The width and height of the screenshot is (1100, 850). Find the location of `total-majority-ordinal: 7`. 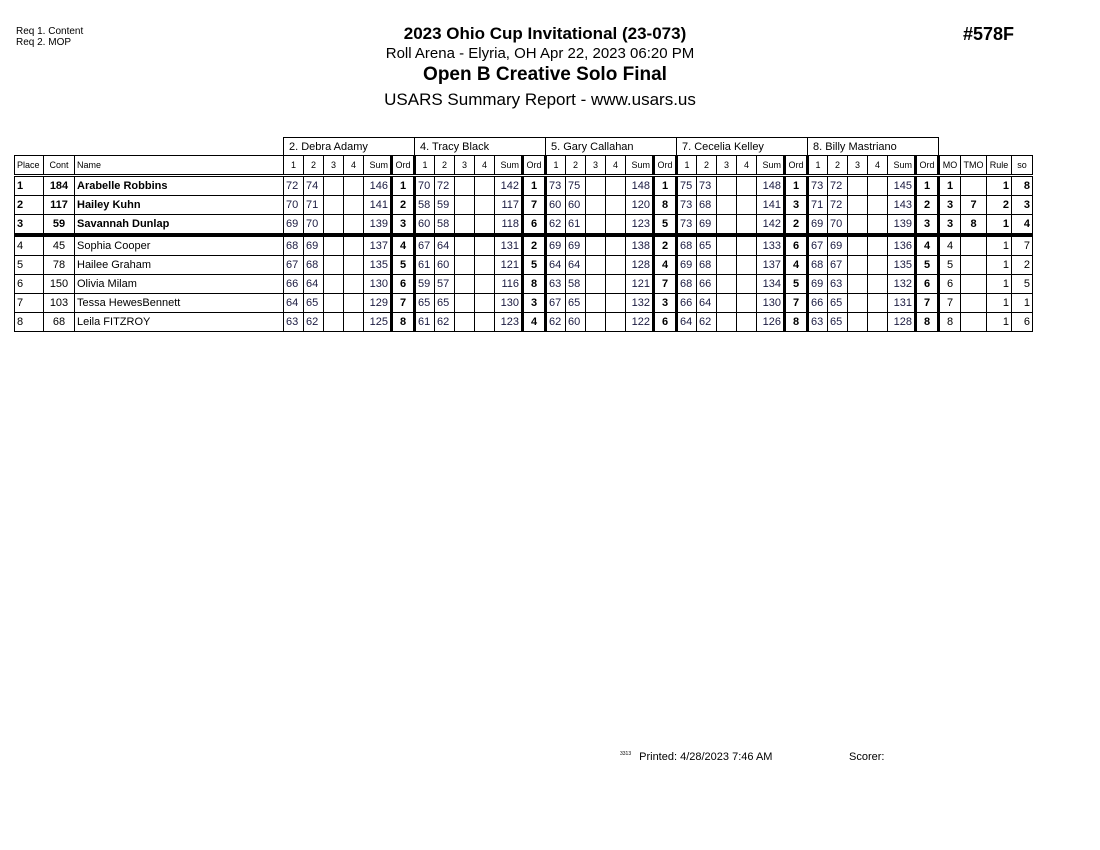

total-majority-ordinal: 7 is located at coordinates (973, 205).